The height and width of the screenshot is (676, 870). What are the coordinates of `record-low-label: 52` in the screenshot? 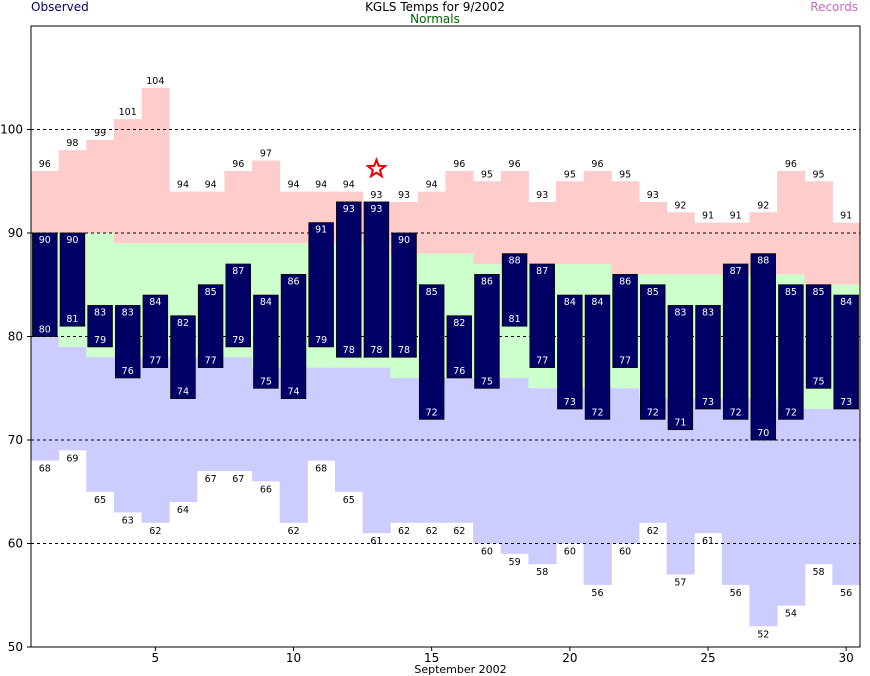 It's located at (763, 634).